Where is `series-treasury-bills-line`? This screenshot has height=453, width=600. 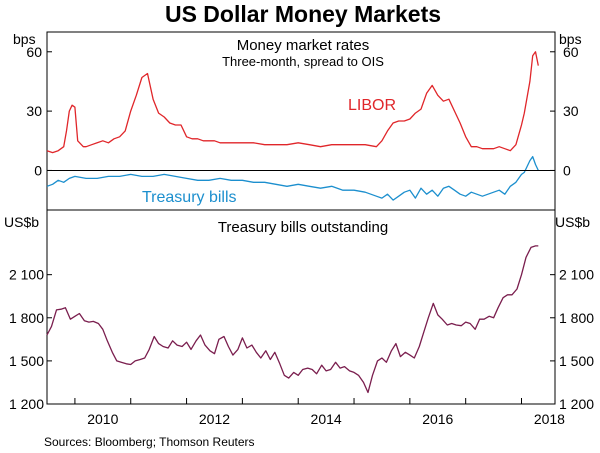
series-treasury-bills-line is located at coordinates (292, 178).